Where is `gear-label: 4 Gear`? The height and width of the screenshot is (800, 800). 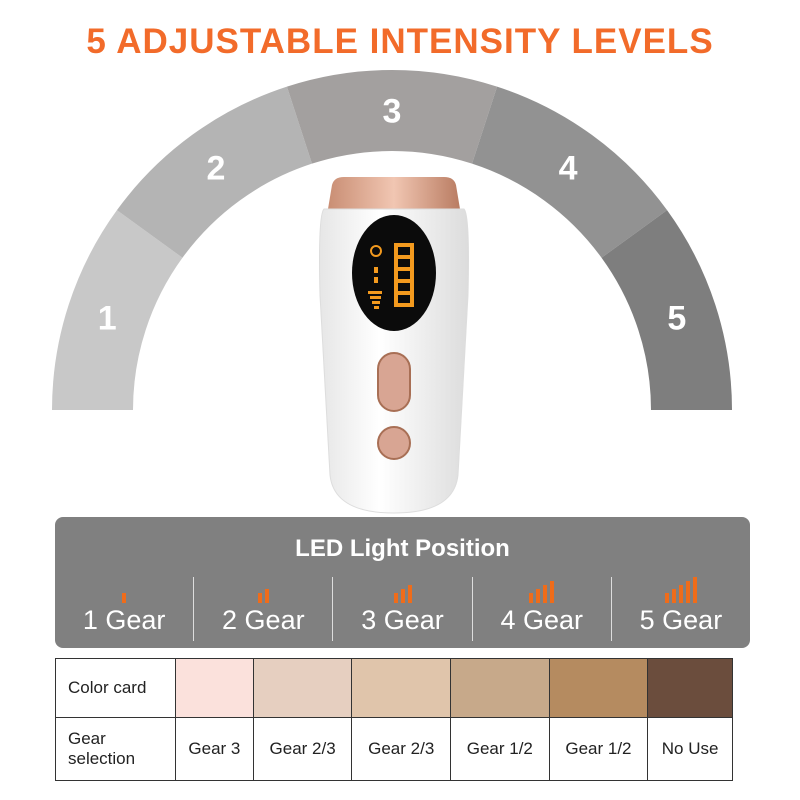 gear-label: 4 Gear is located at coordinates (541, 620).